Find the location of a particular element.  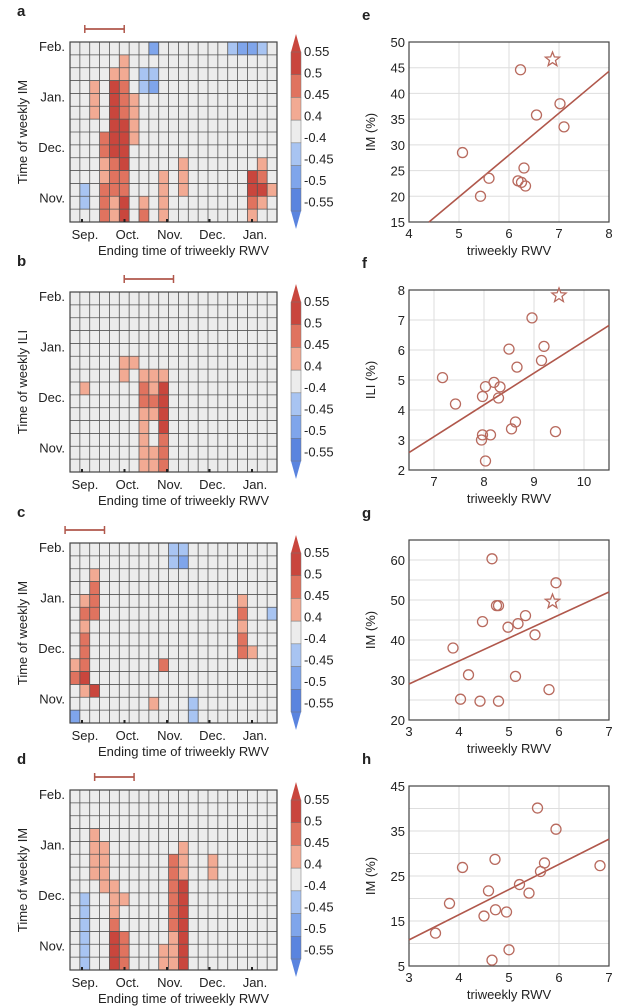

colorbar-tick-label: 0.4 is located at coordinates (313, 115).